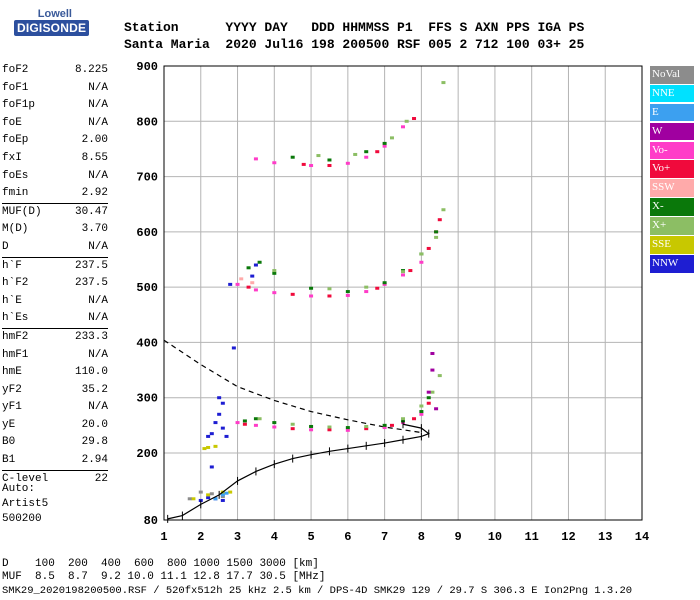 This screenshot has height=600, width=700. I want to click on param-value: 237.5, so click(91, 265).